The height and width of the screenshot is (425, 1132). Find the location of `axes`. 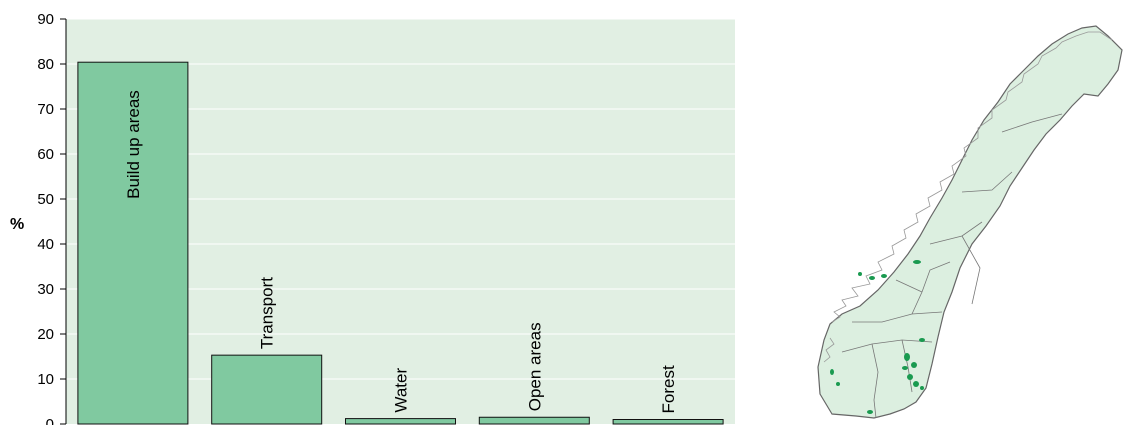

axes is located at coordinates (63, 221).